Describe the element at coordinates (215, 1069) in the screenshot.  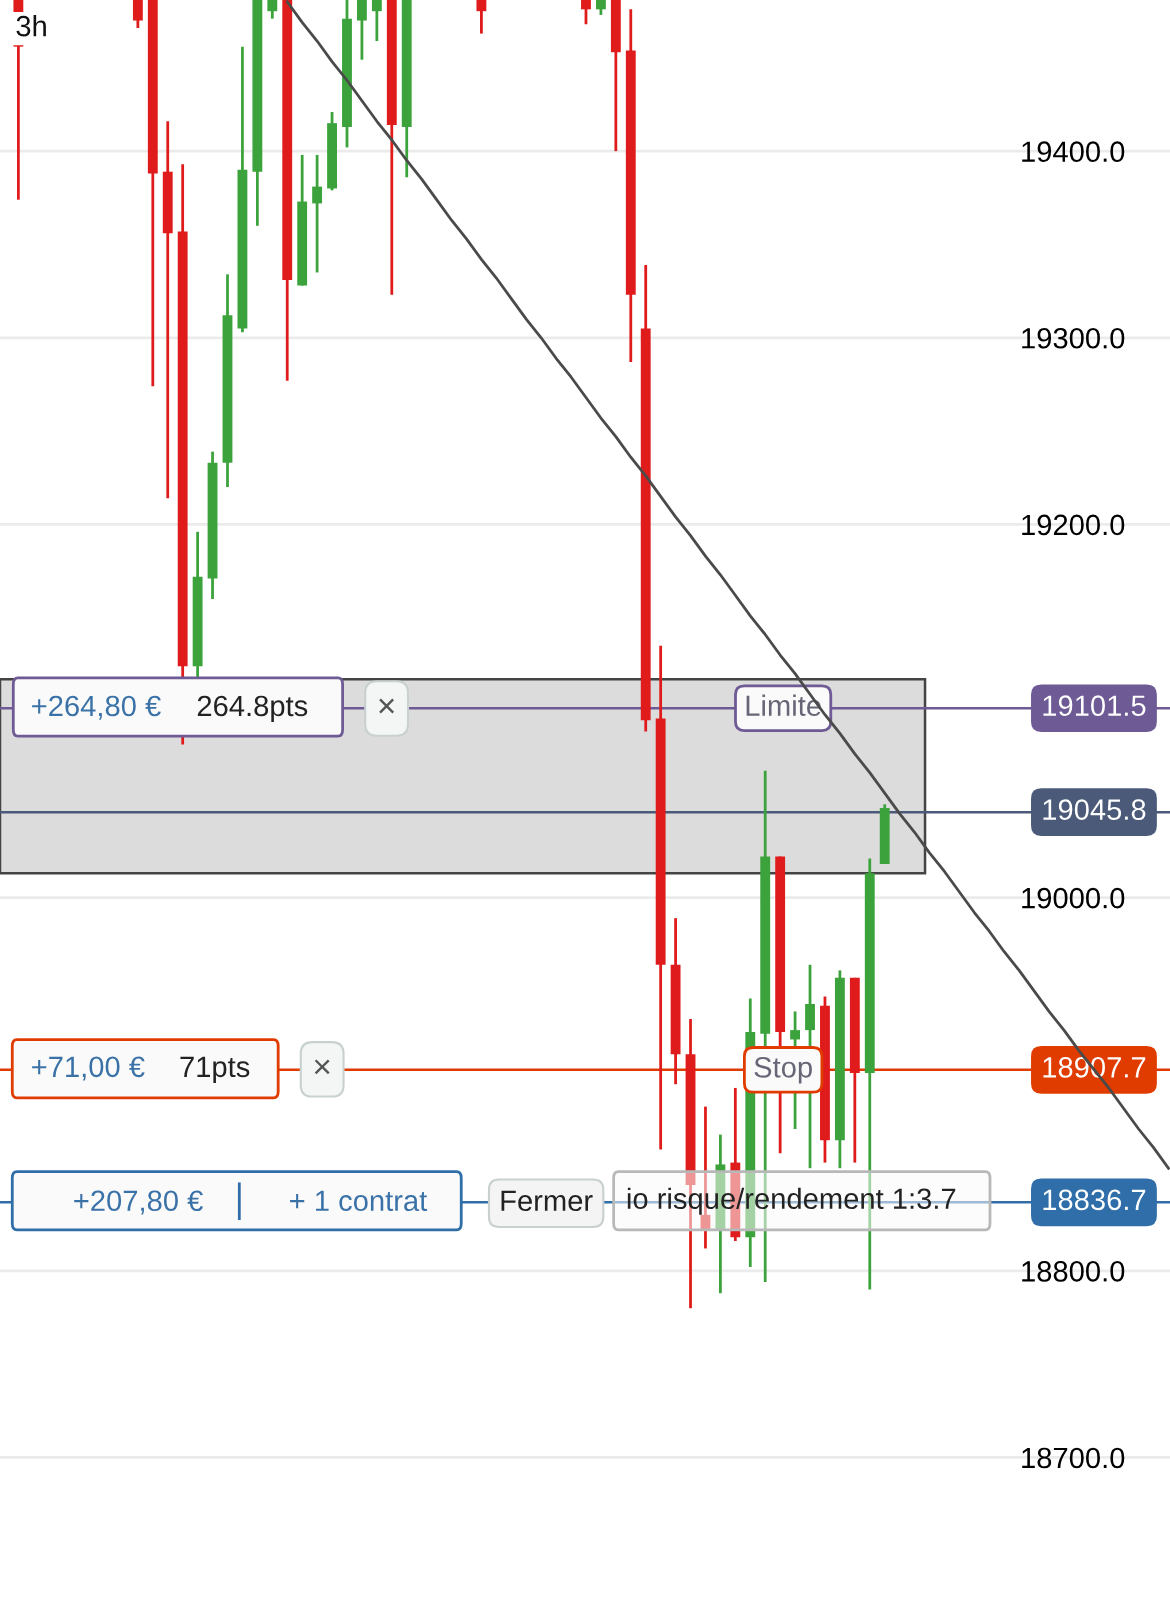
I see `annotation: 71pts` at that location.